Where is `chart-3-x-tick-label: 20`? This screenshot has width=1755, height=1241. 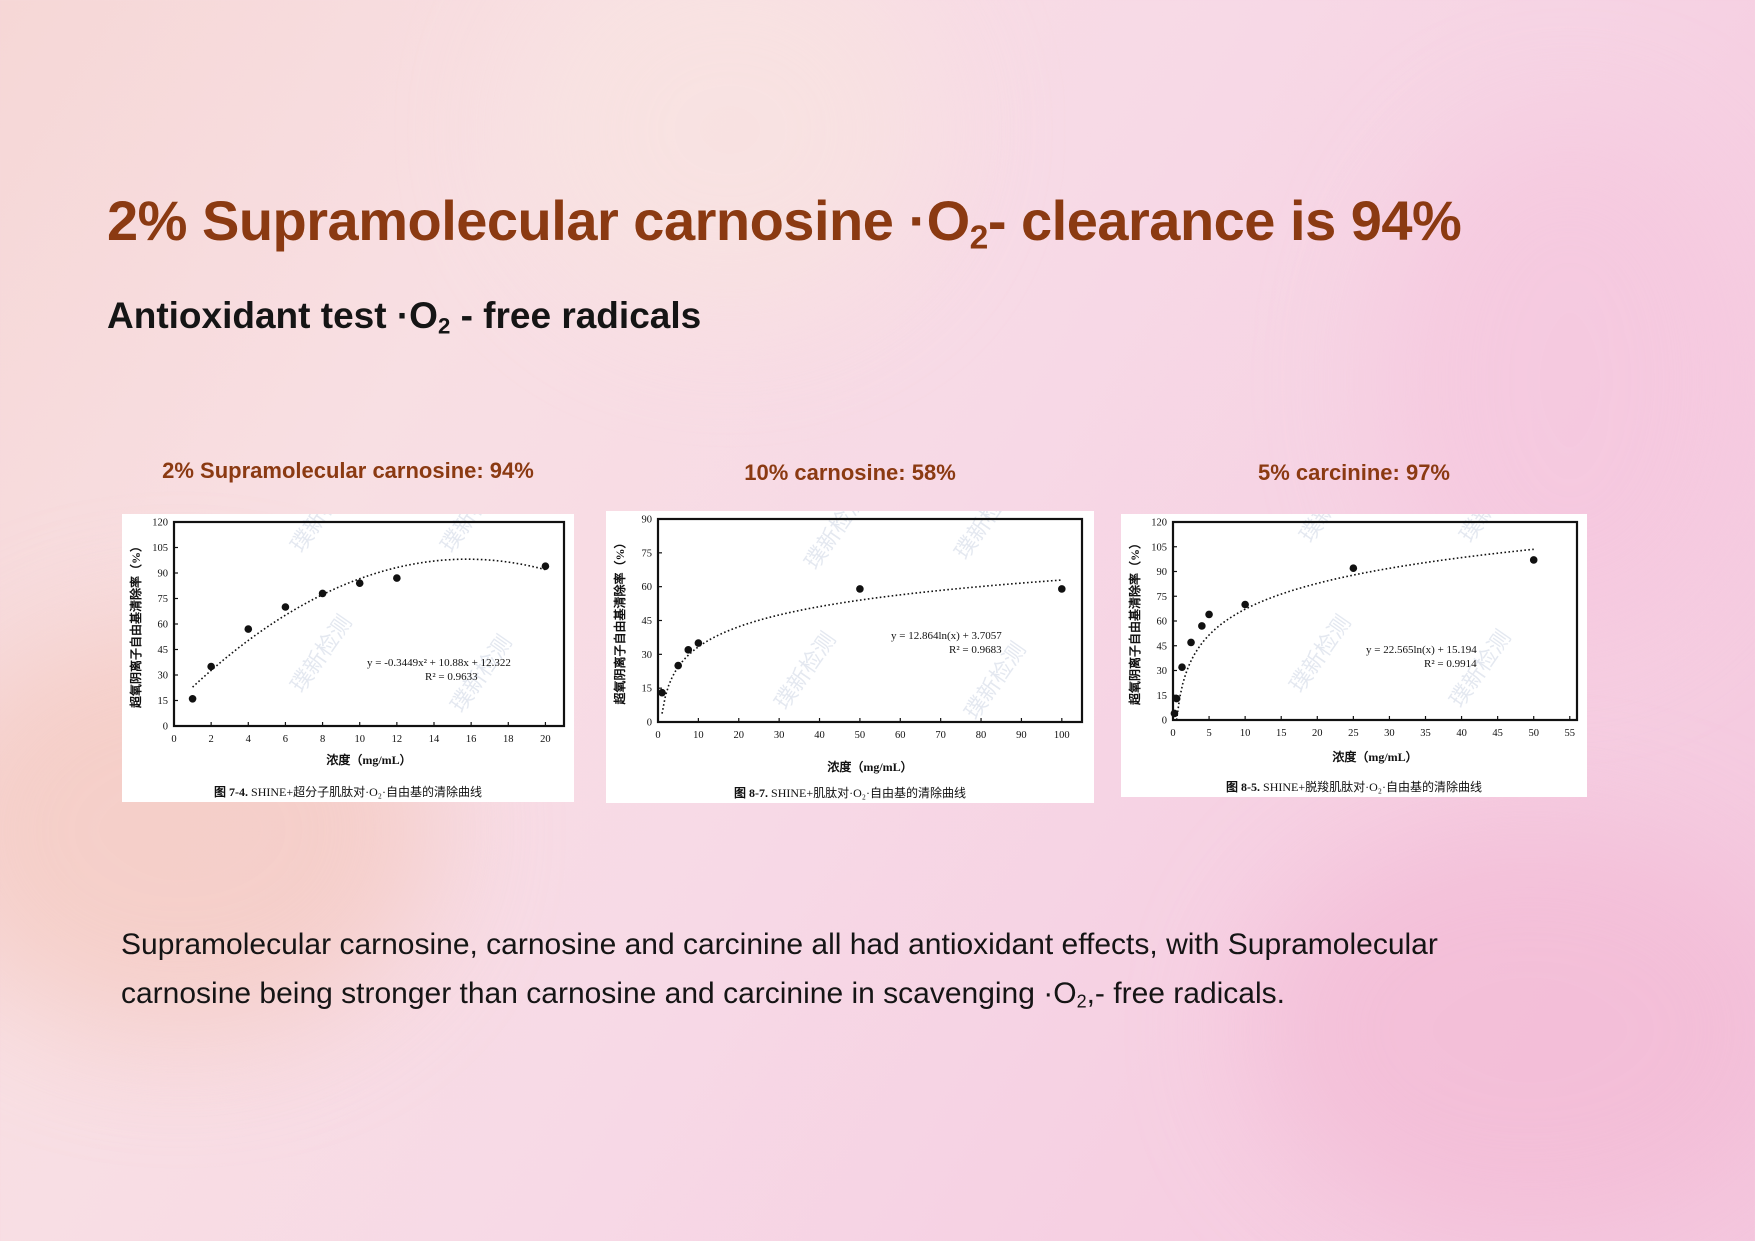
chart-3-x-tick-label: 20 is located at coordinates (1317, 733).